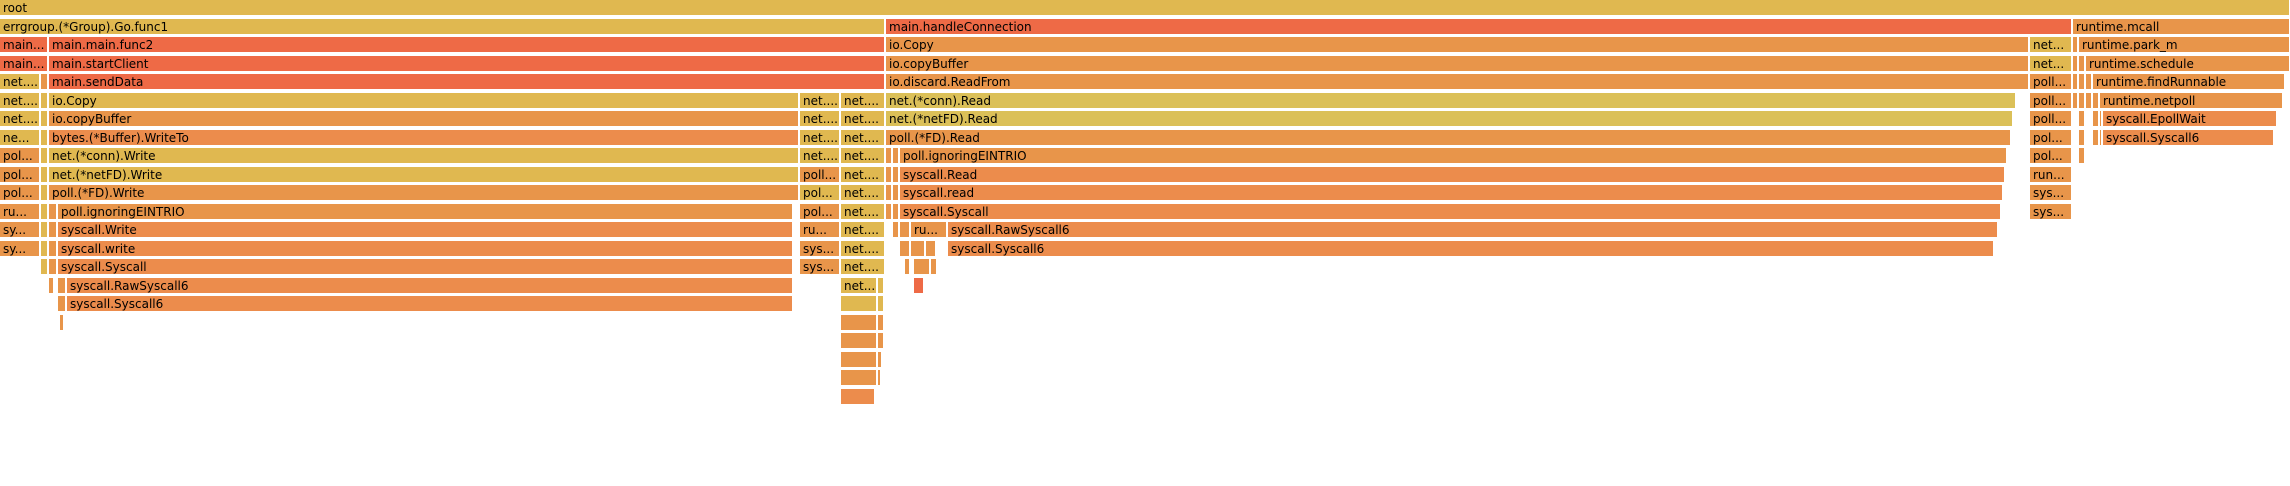 The width and height of the screenshot is (2290, 486). Describe the element at coordinates (1451, 193) in the screenshot. I see `flame-frame: syscall.read` at that location.